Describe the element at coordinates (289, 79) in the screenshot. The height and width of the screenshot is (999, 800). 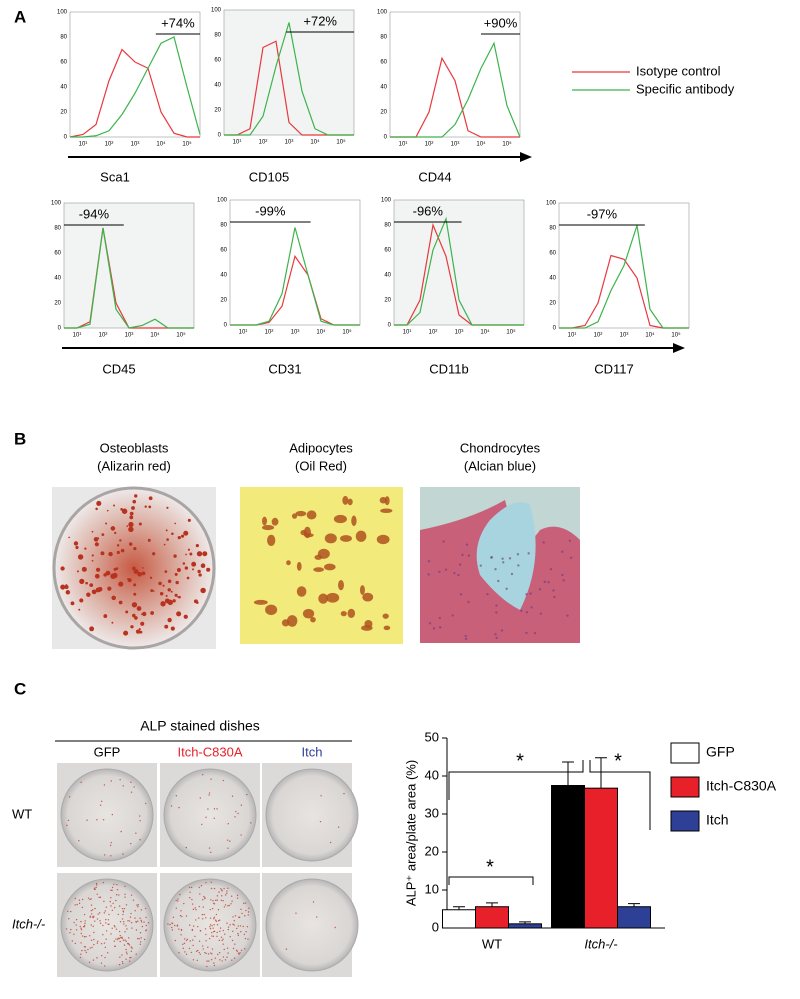
I see `histogram-curve` at that location.